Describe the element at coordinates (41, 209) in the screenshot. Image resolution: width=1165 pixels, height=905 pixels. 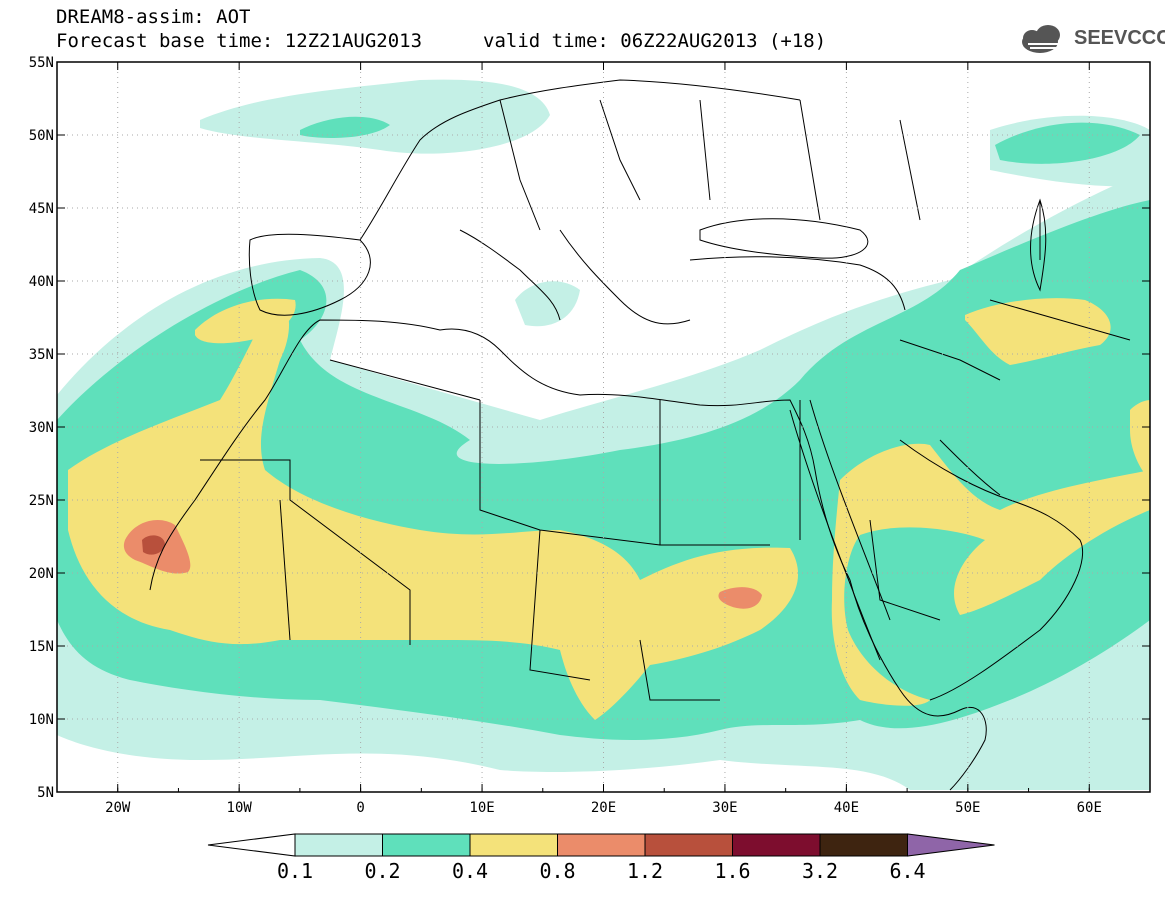
I see `lat-tick-label: 45N` at that location.